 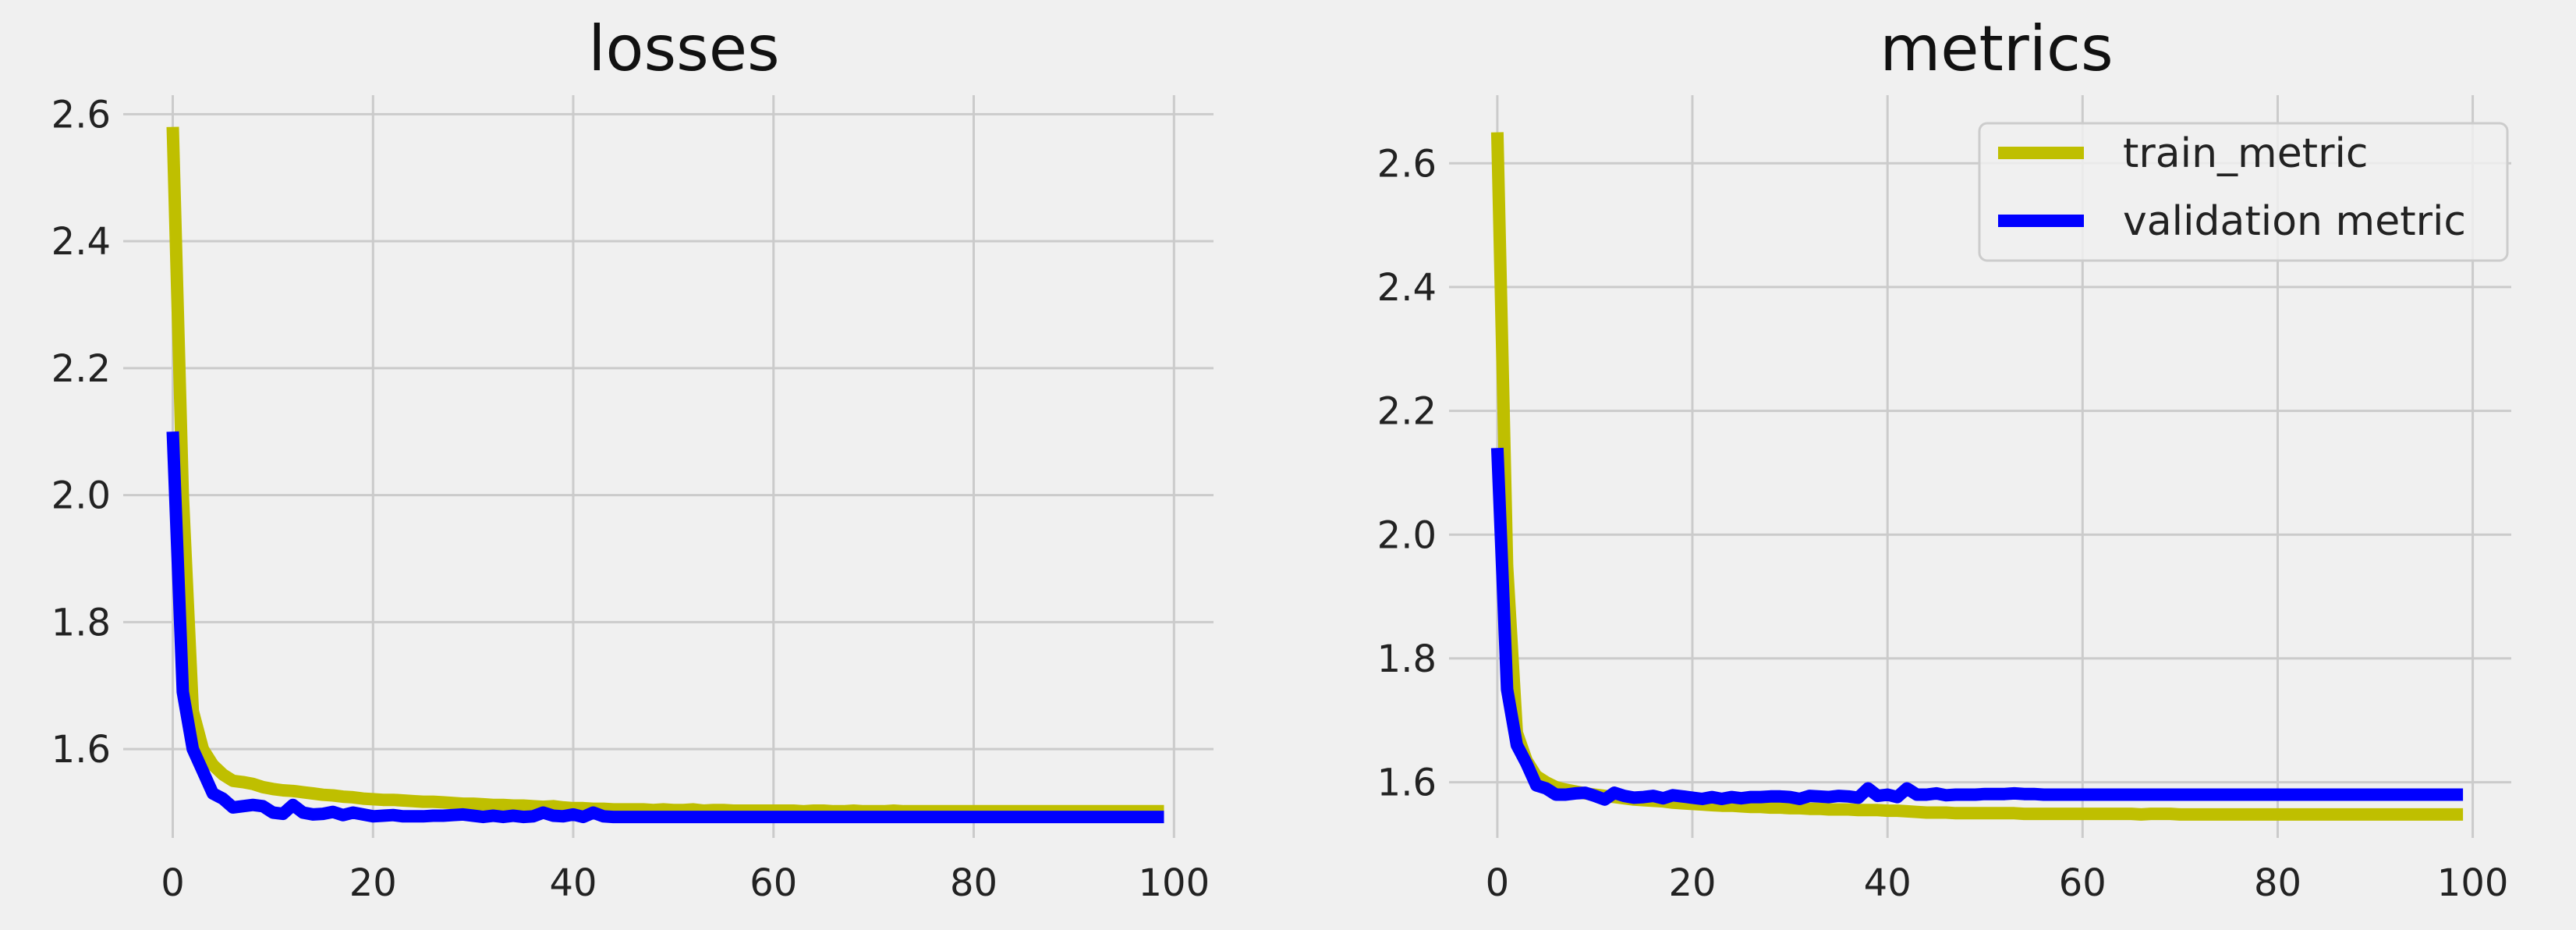 What do you see at coordinates (1407, 412) in the screenshot?
I see `metrics-y-tick-label: 2.2` at bounding box center [1407, 412].